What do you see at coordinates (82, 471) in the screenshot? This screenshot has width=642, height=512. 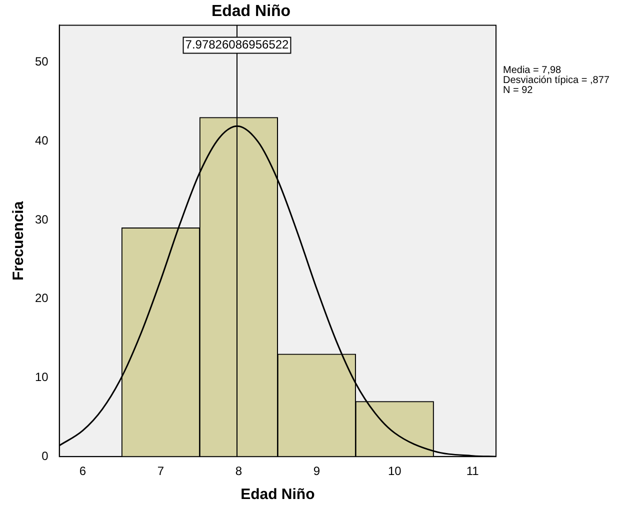 I see `x-tick-label: 6` at bounding box center [82, 471].